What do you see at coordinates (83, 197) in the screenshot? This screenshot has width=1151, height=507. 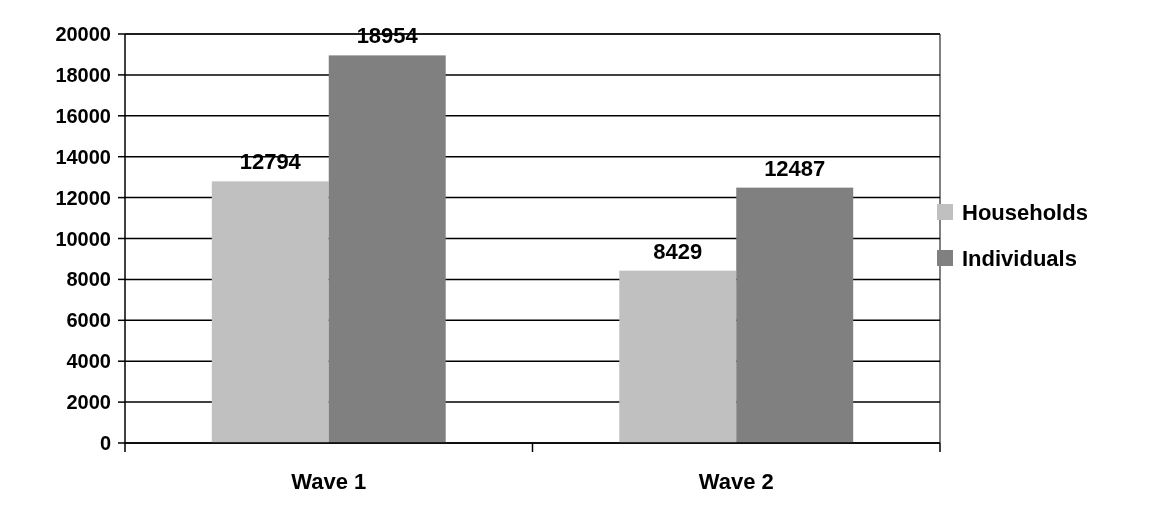 I see `y-tick-label: 12000` at bounding box center [83, 197].